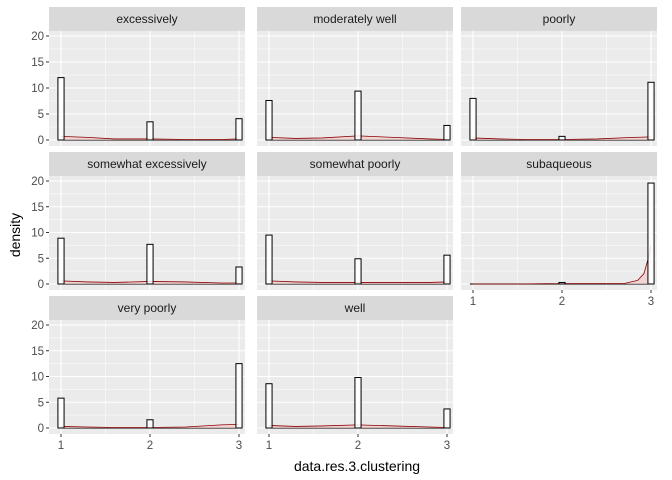 The image size is (672, 480). I want to click on facet-well: well 1 2 3, so click(355, 374).